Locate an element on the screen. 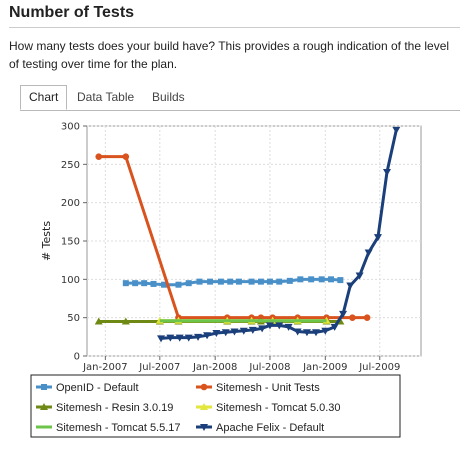  x-tick-label: Jan-2009 is located at coordinates (324, 367).